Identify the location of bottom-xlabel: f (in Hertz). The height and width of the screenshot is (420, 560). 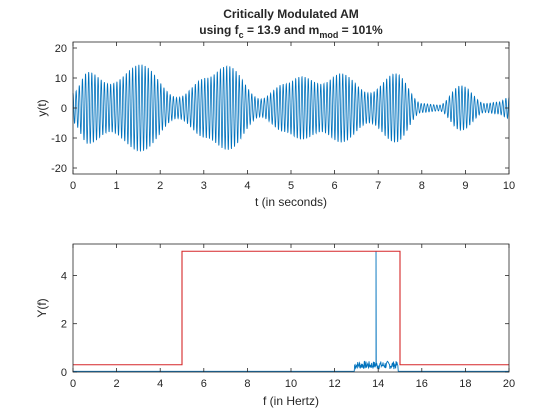
(291, 401).